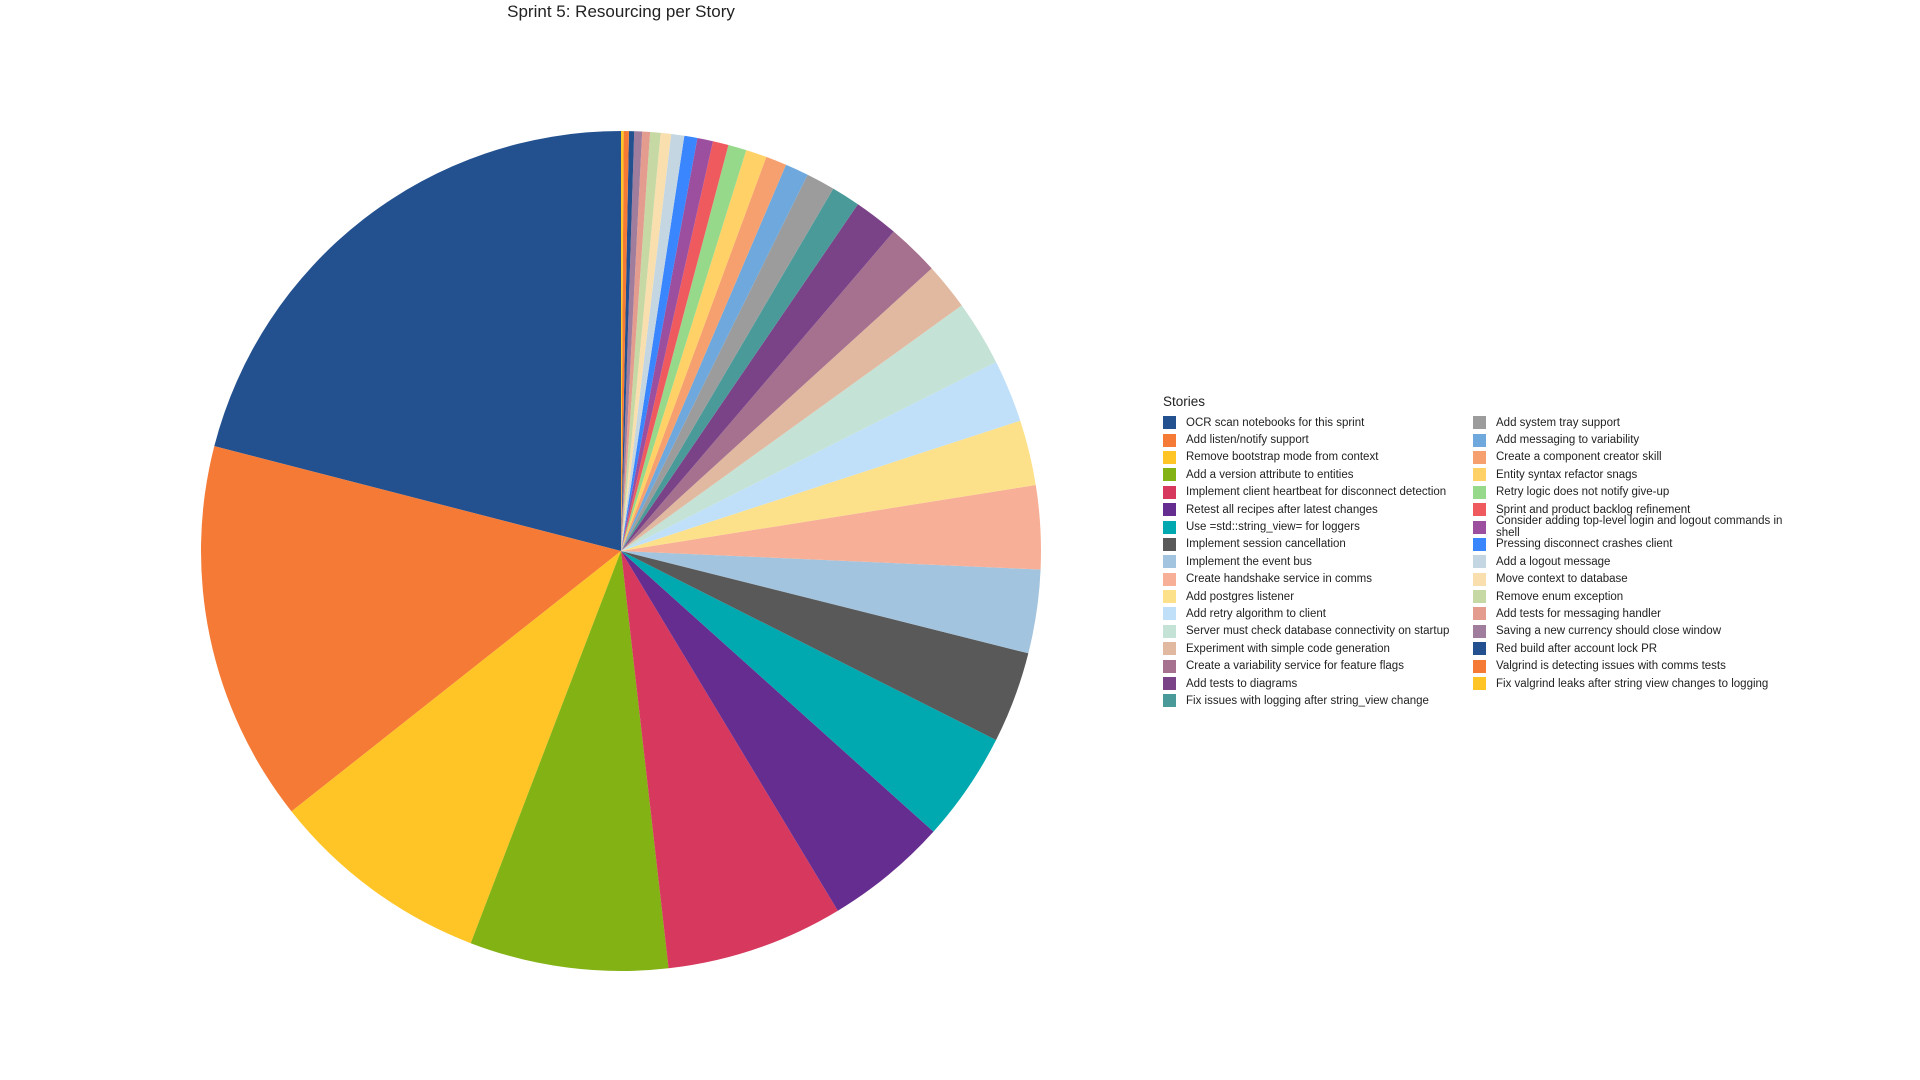  I want to click on legend-item: Retest all recipes after latest changes, so click(1318, 509).